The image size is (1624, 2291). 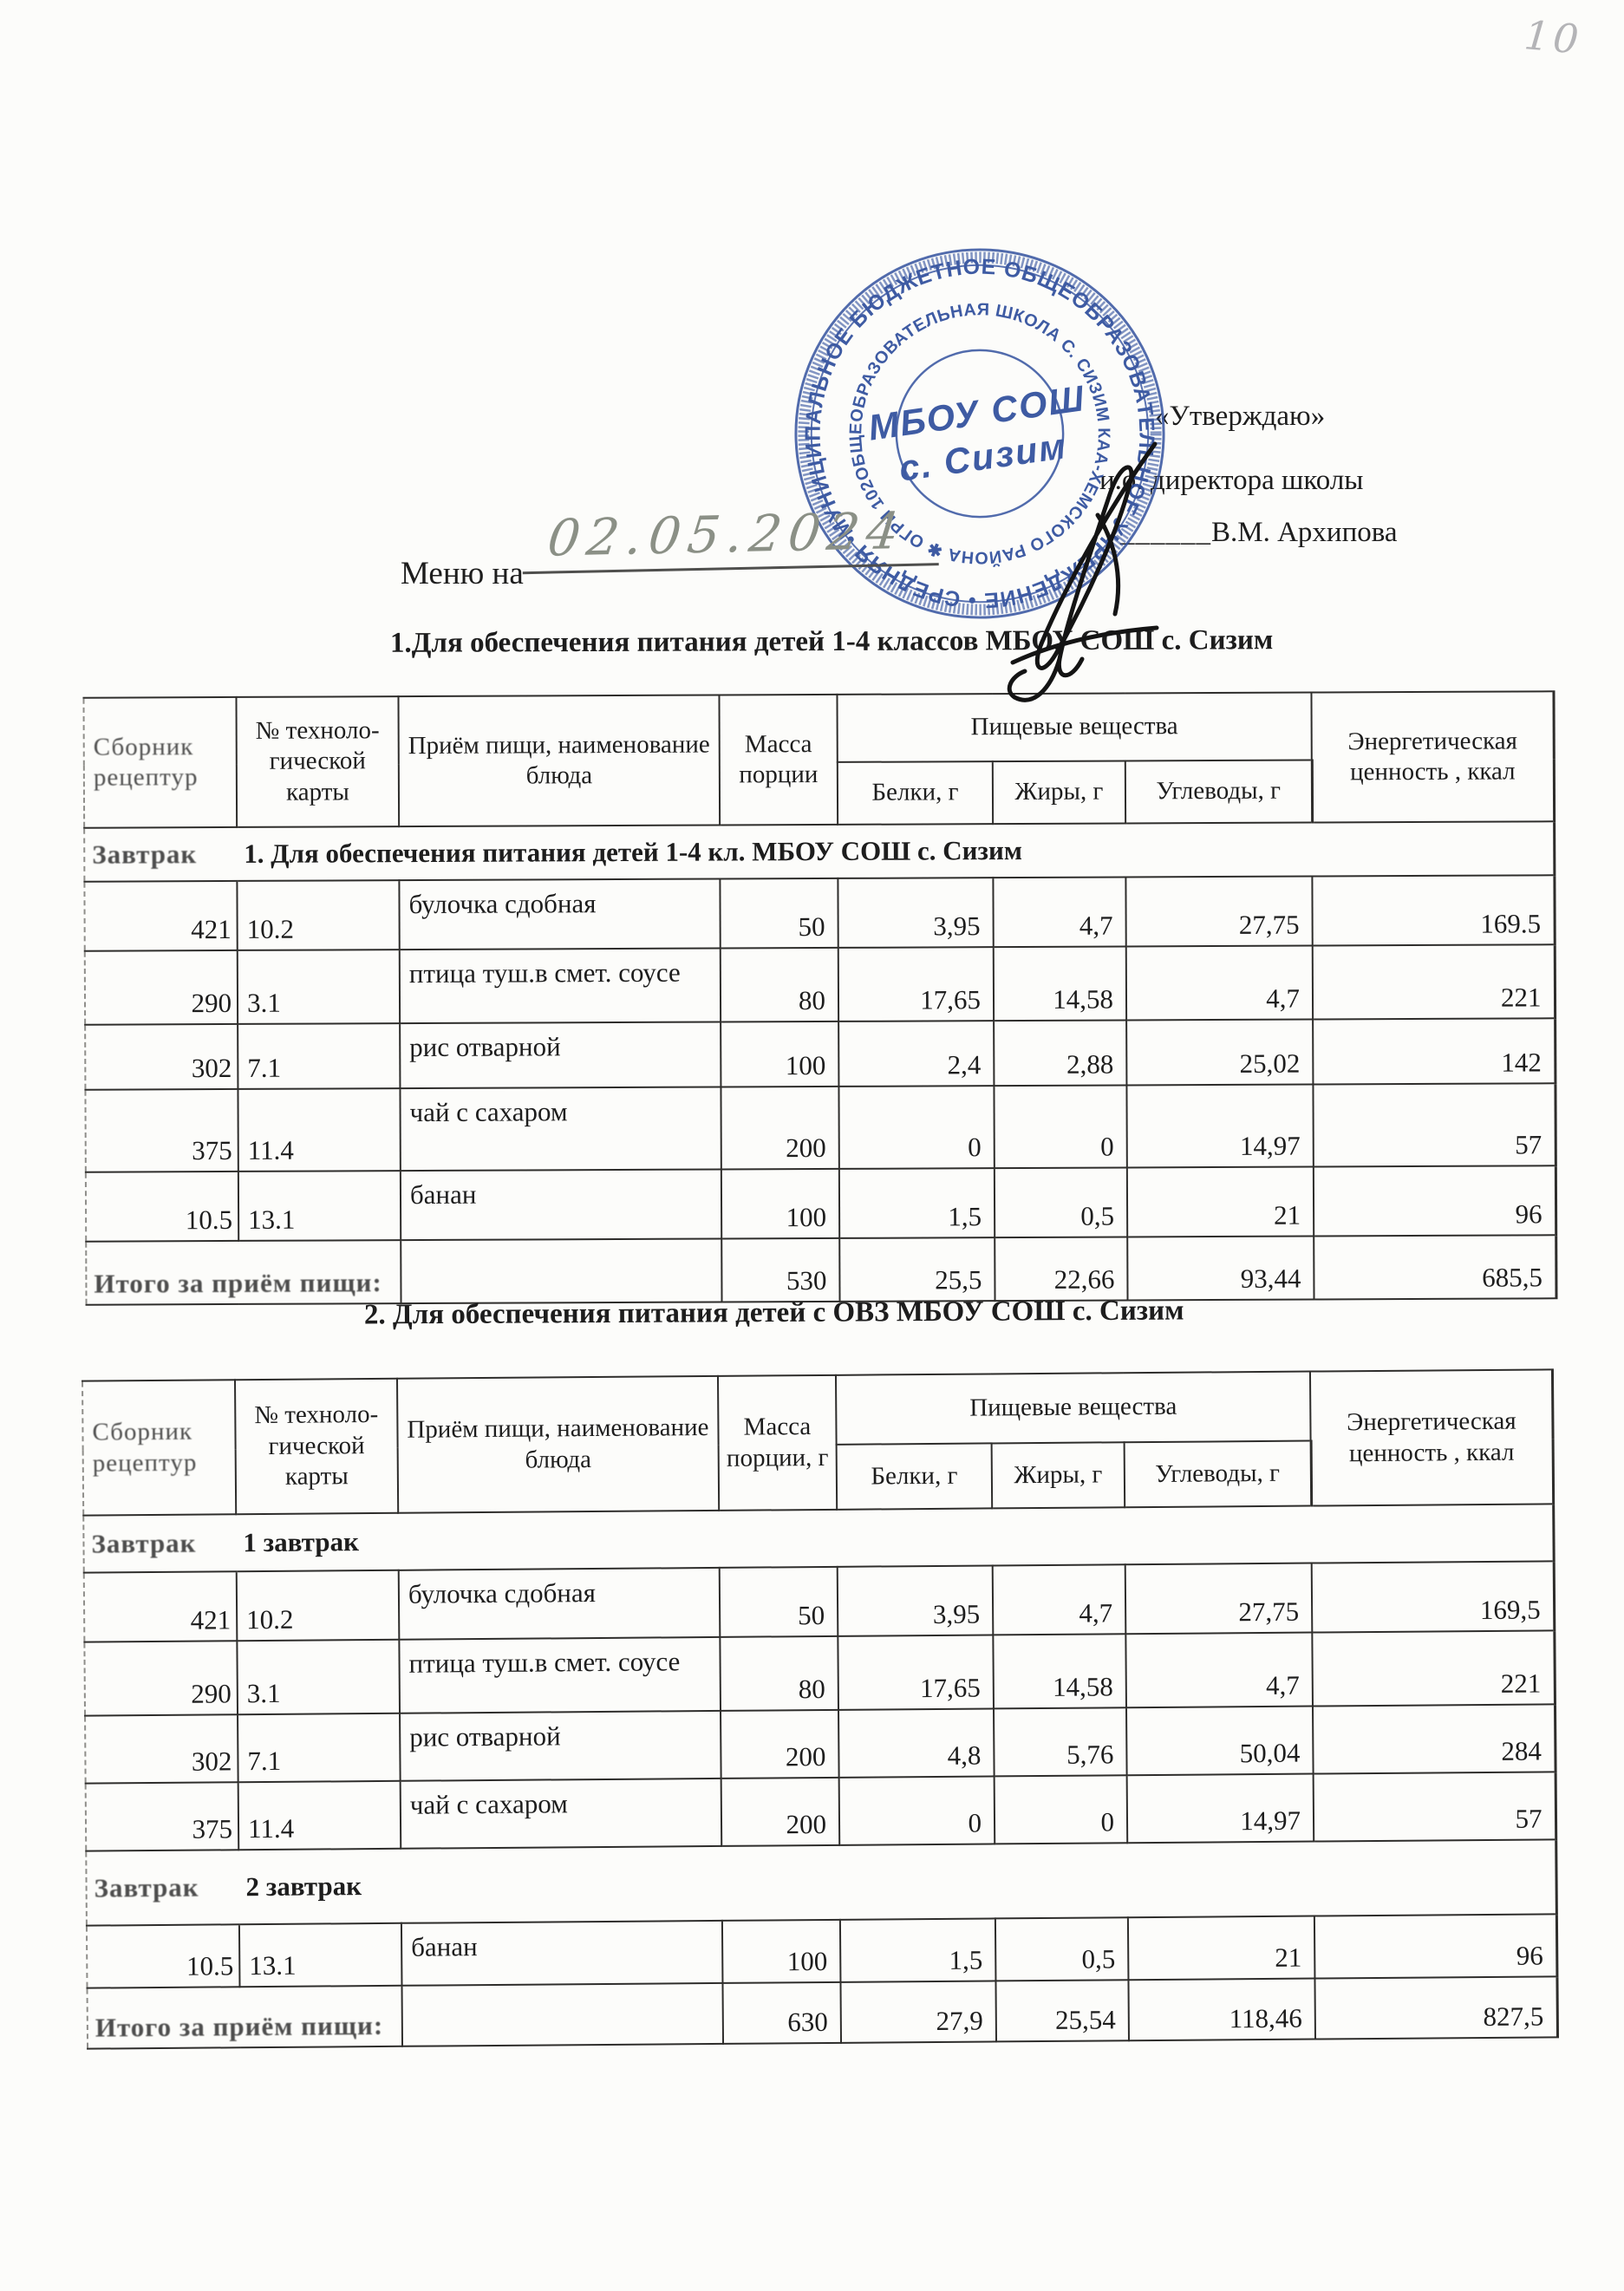 I want to click on director-signature, so click(x=1099, y=575).